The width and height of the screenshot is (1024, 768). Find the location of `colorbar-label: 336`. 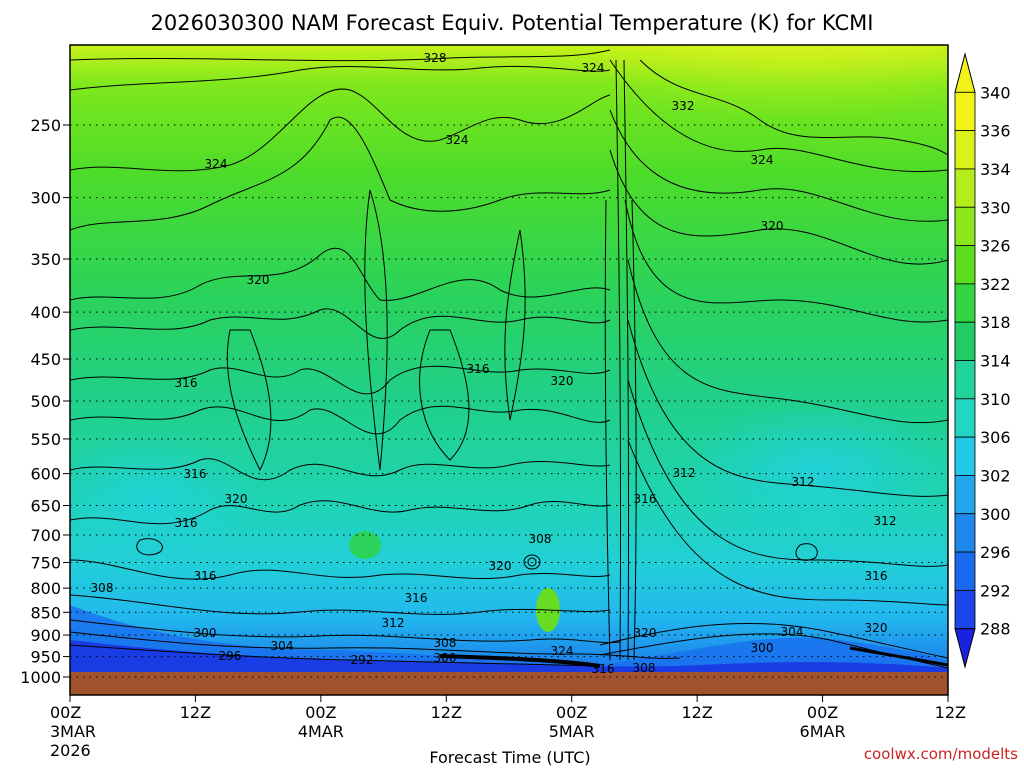

colorbar-label: 336 is located at coordinates (995, 131).